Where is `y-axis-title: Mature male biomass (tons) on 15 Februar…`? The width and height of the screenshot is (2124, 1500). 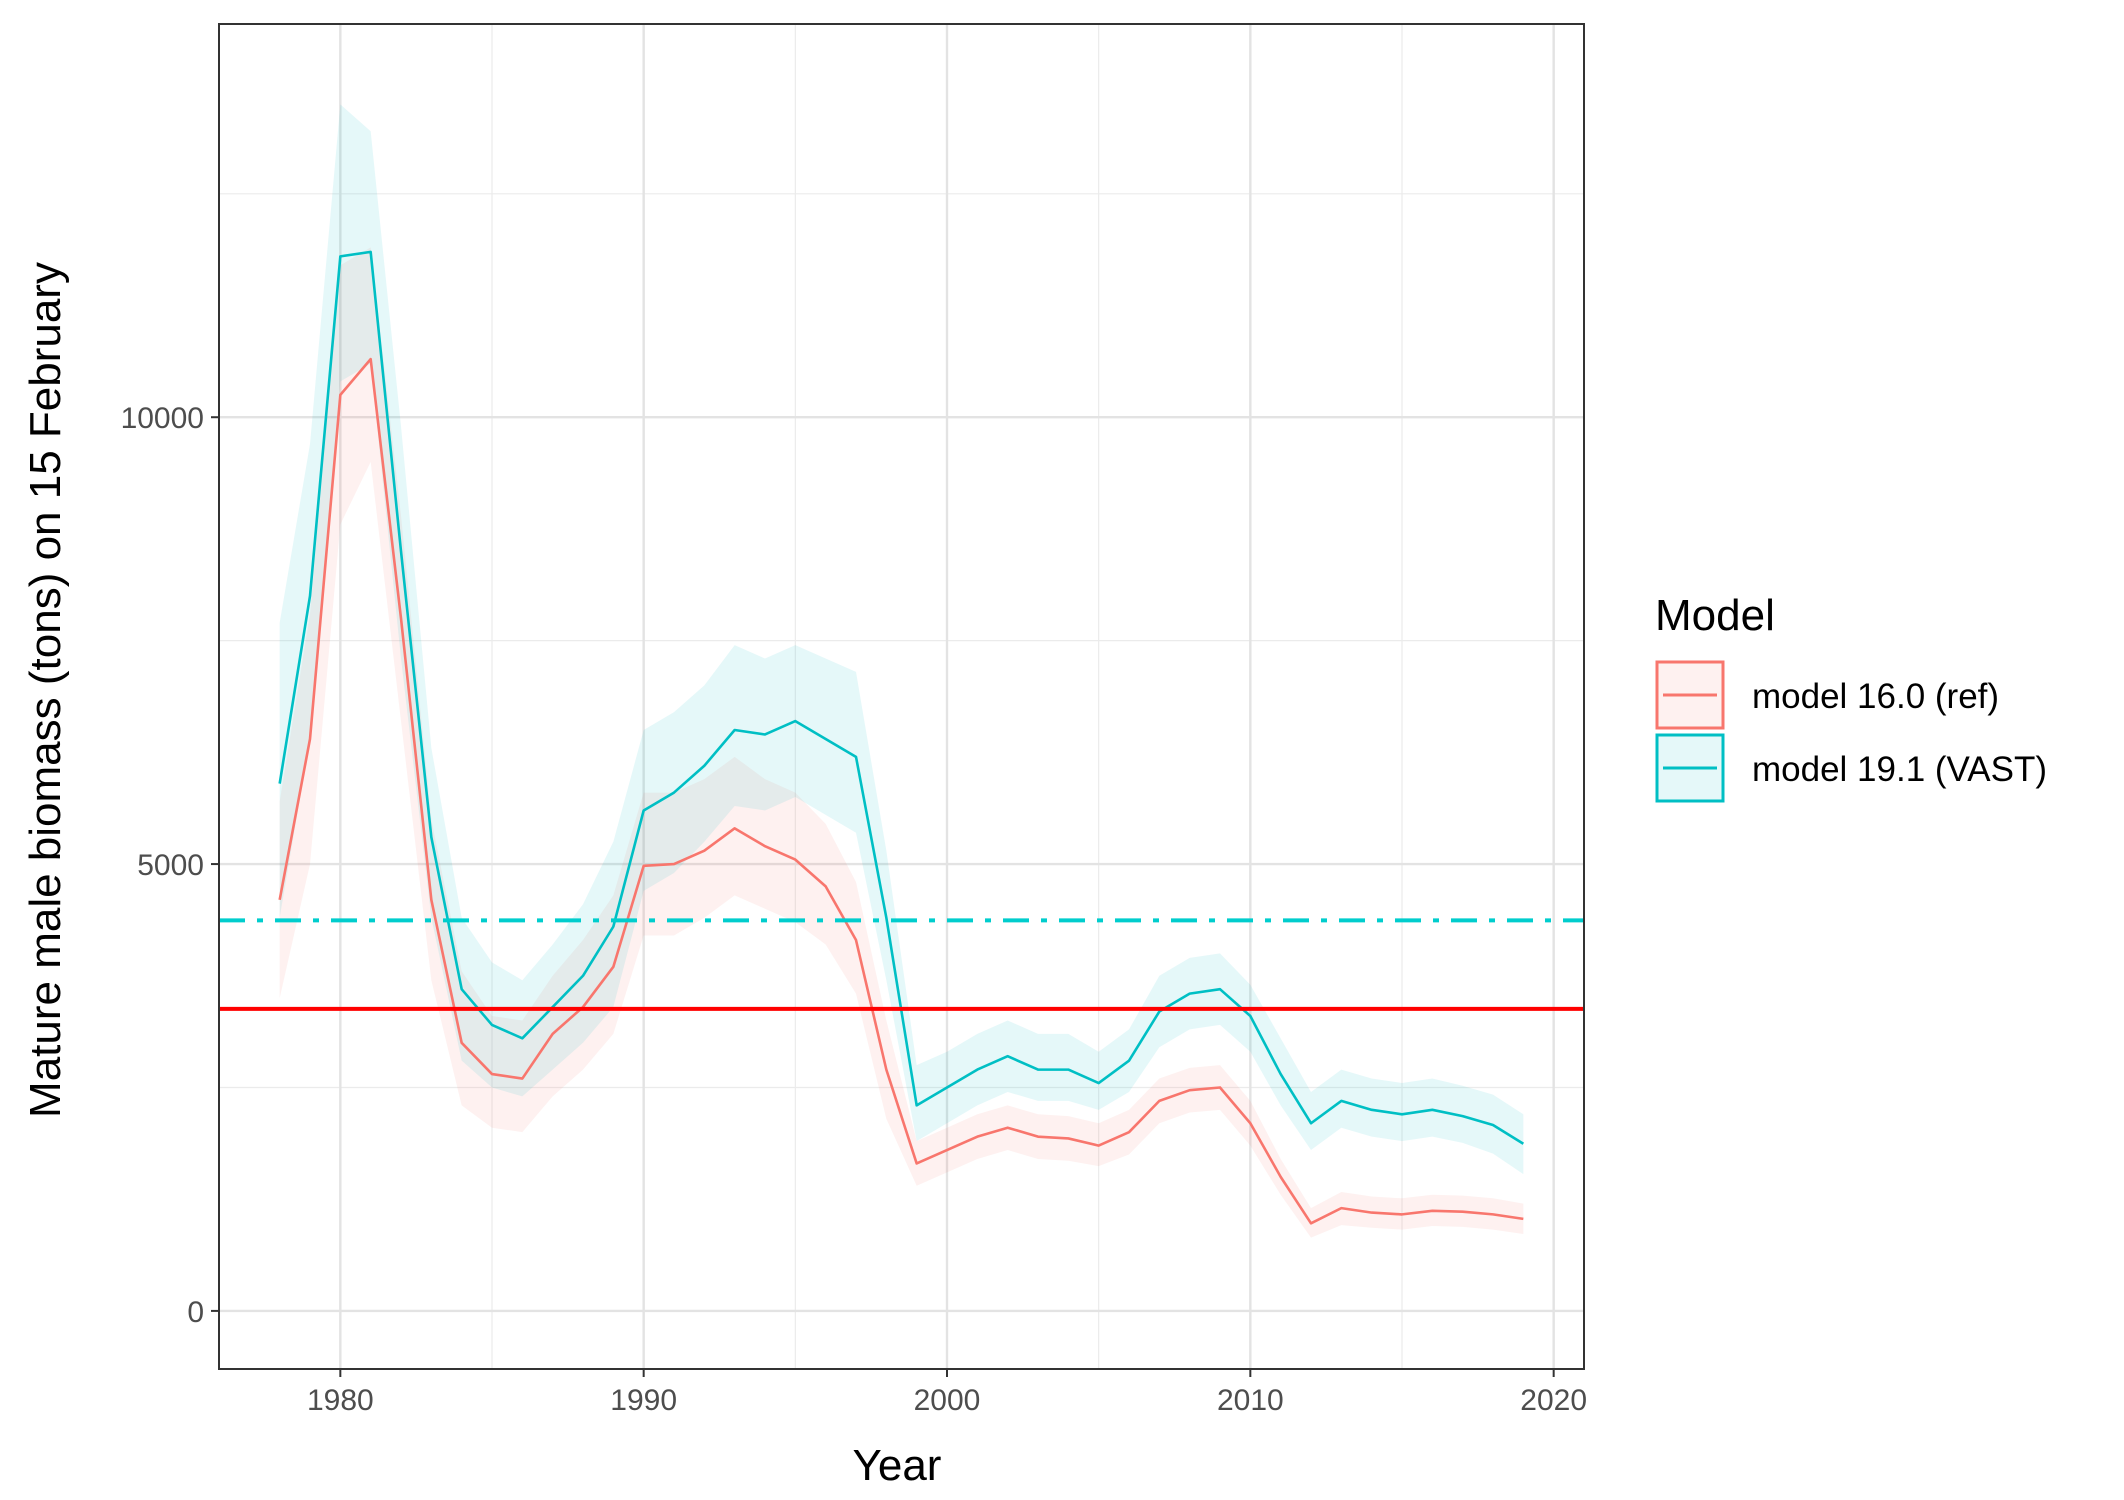 y-axis-title: Mature male biomass (tons) on 15 Februar… is located at coordinates (45, 690).